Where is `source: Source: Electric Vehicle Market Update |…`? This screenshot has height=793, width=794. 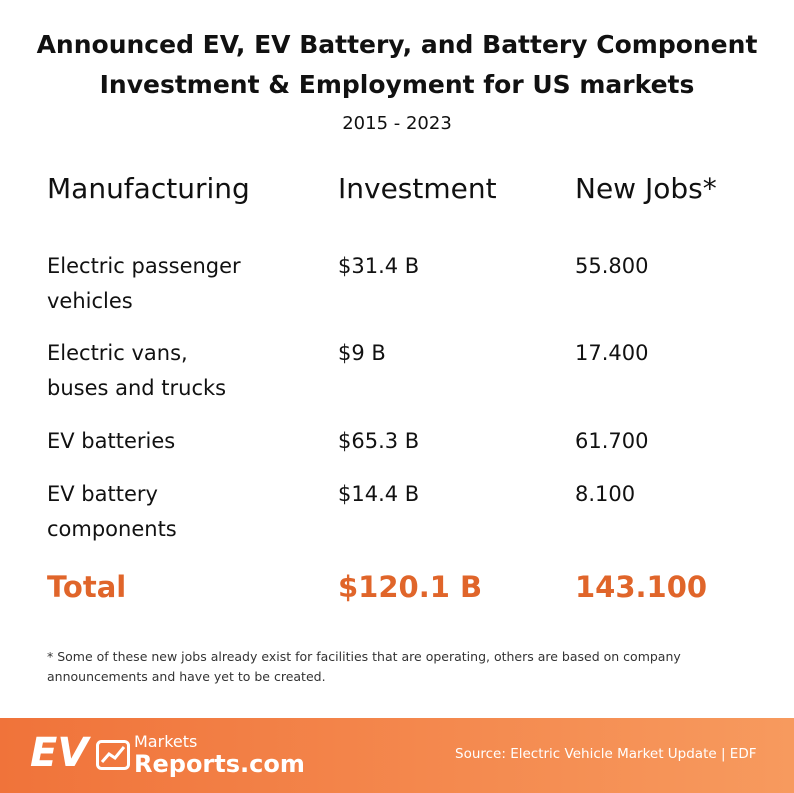
source: Source: Electric Vehicle Market Update |… is located at coordinates (606, 754).